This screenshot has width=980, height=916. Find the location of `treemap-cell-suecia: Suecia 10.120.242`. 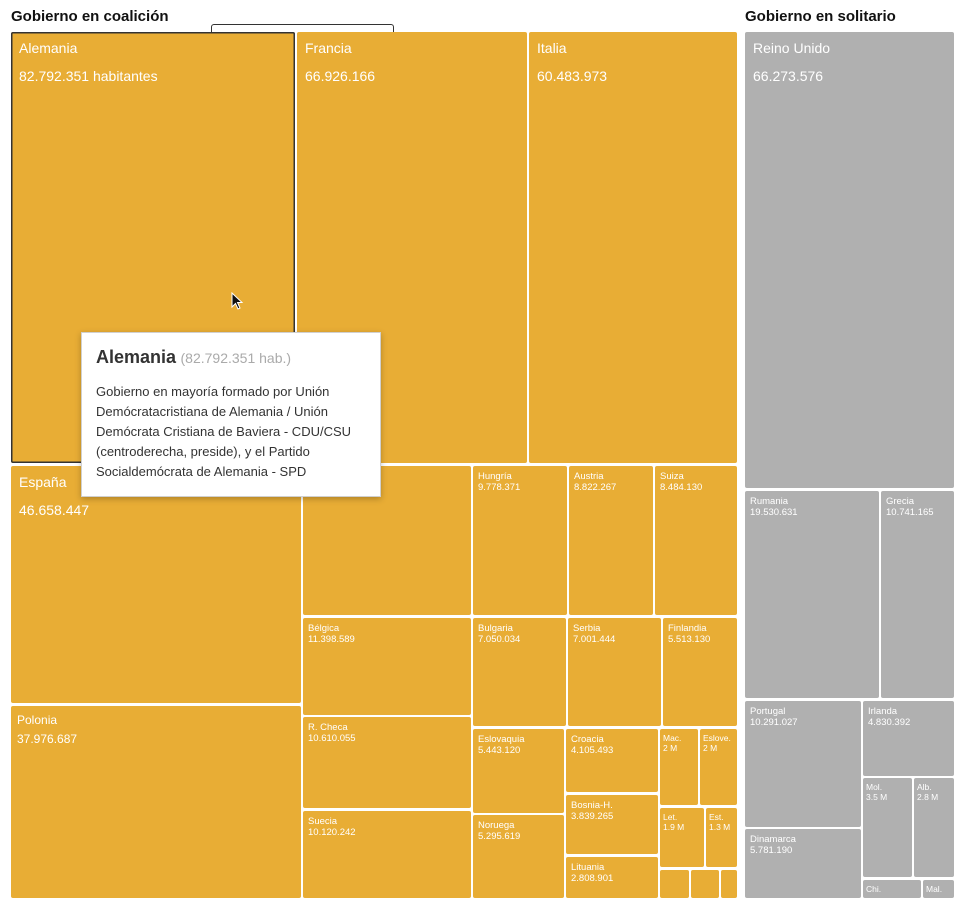

treemap-cell-suecia: Suecia 10.120.242 is located at coordinates (387, 854).